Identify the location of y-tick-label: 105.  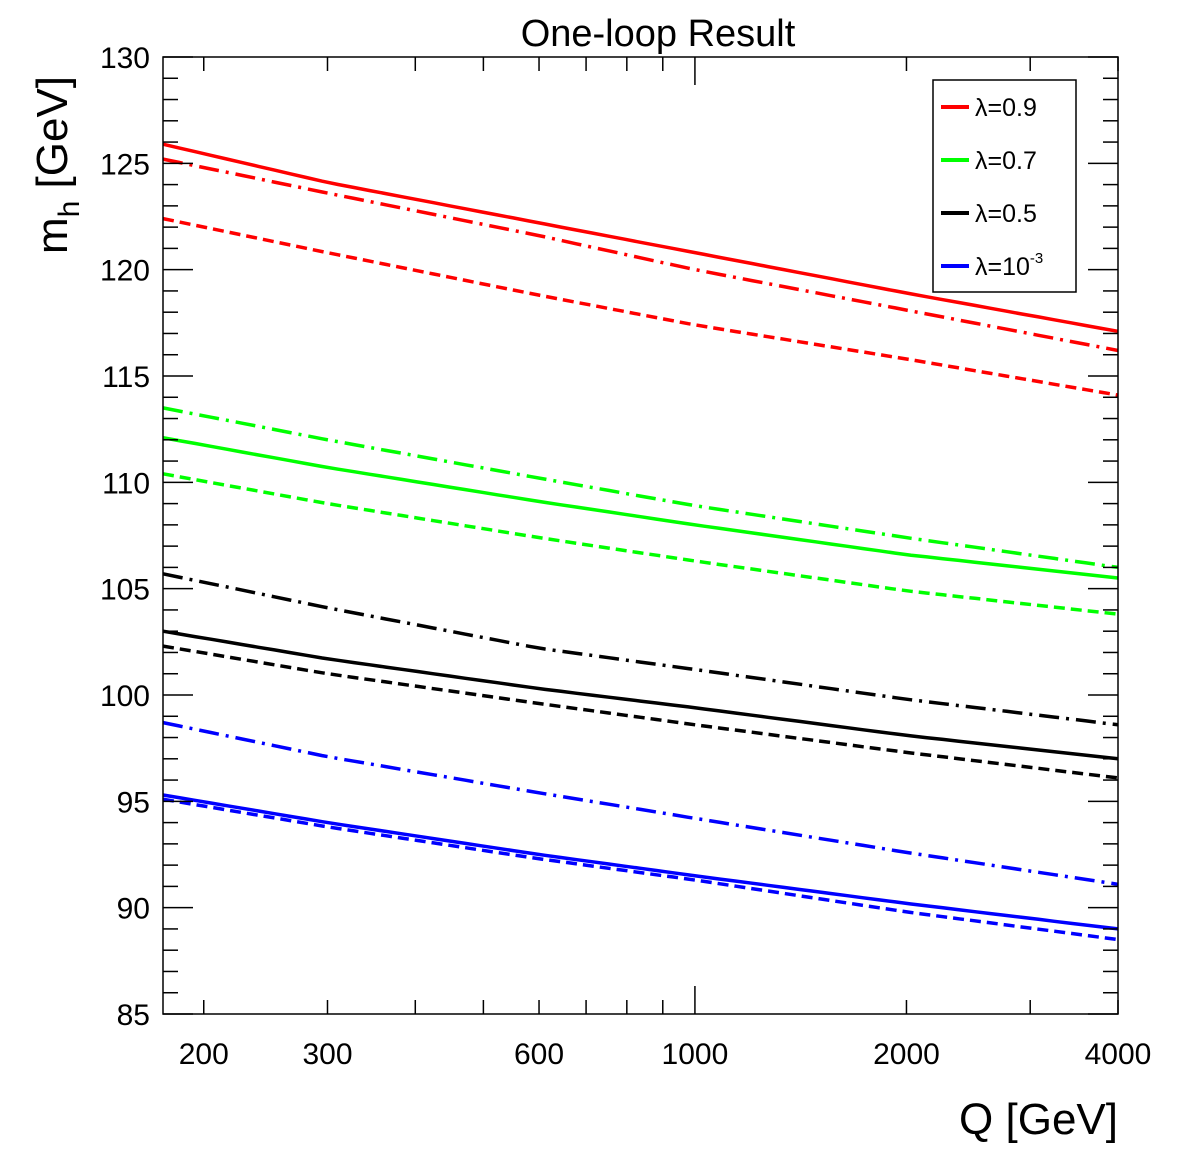
(125, 590).